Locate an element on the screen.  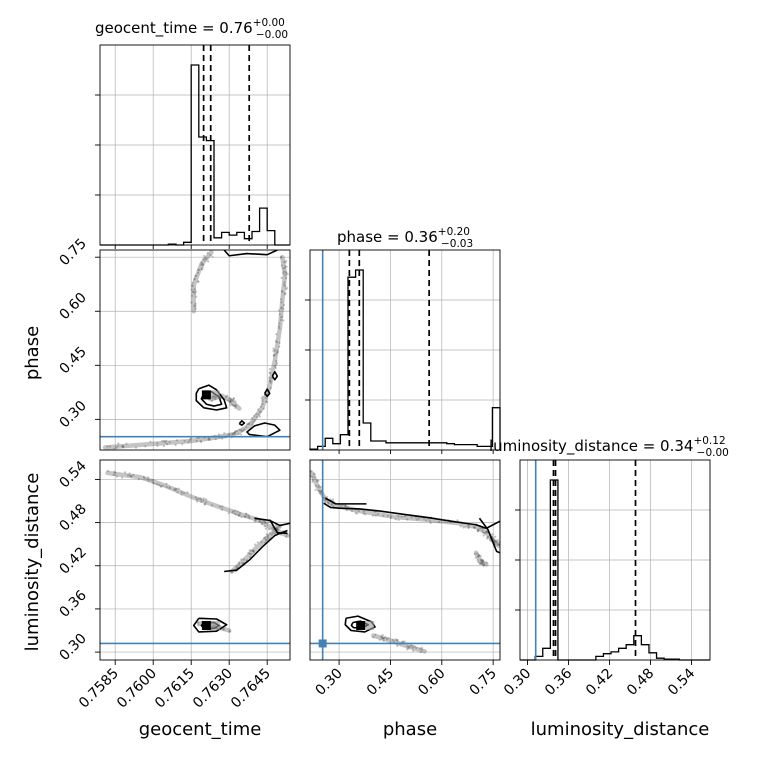
x-tick-label-luminosity-distance: 0.42 is located at coordinates (599, 682).